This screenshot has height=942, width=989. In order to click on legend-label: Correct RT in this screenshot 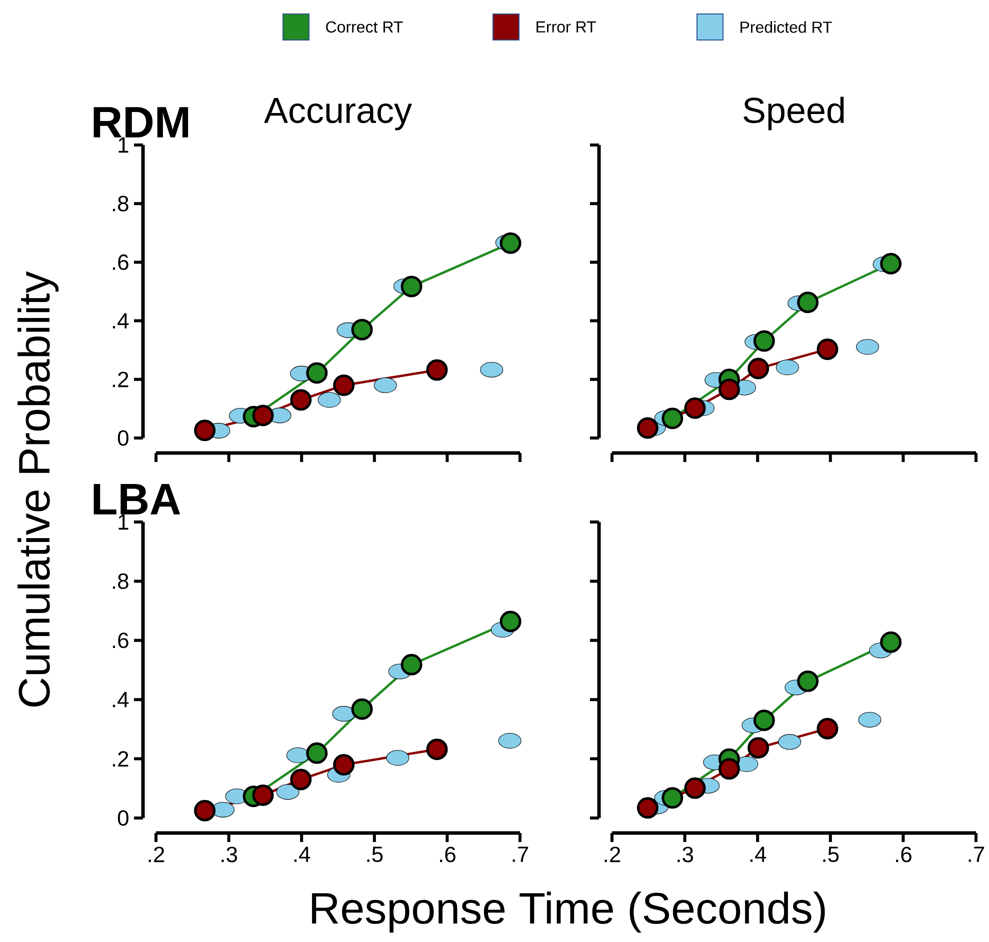, I will do `click(364, 27)`.